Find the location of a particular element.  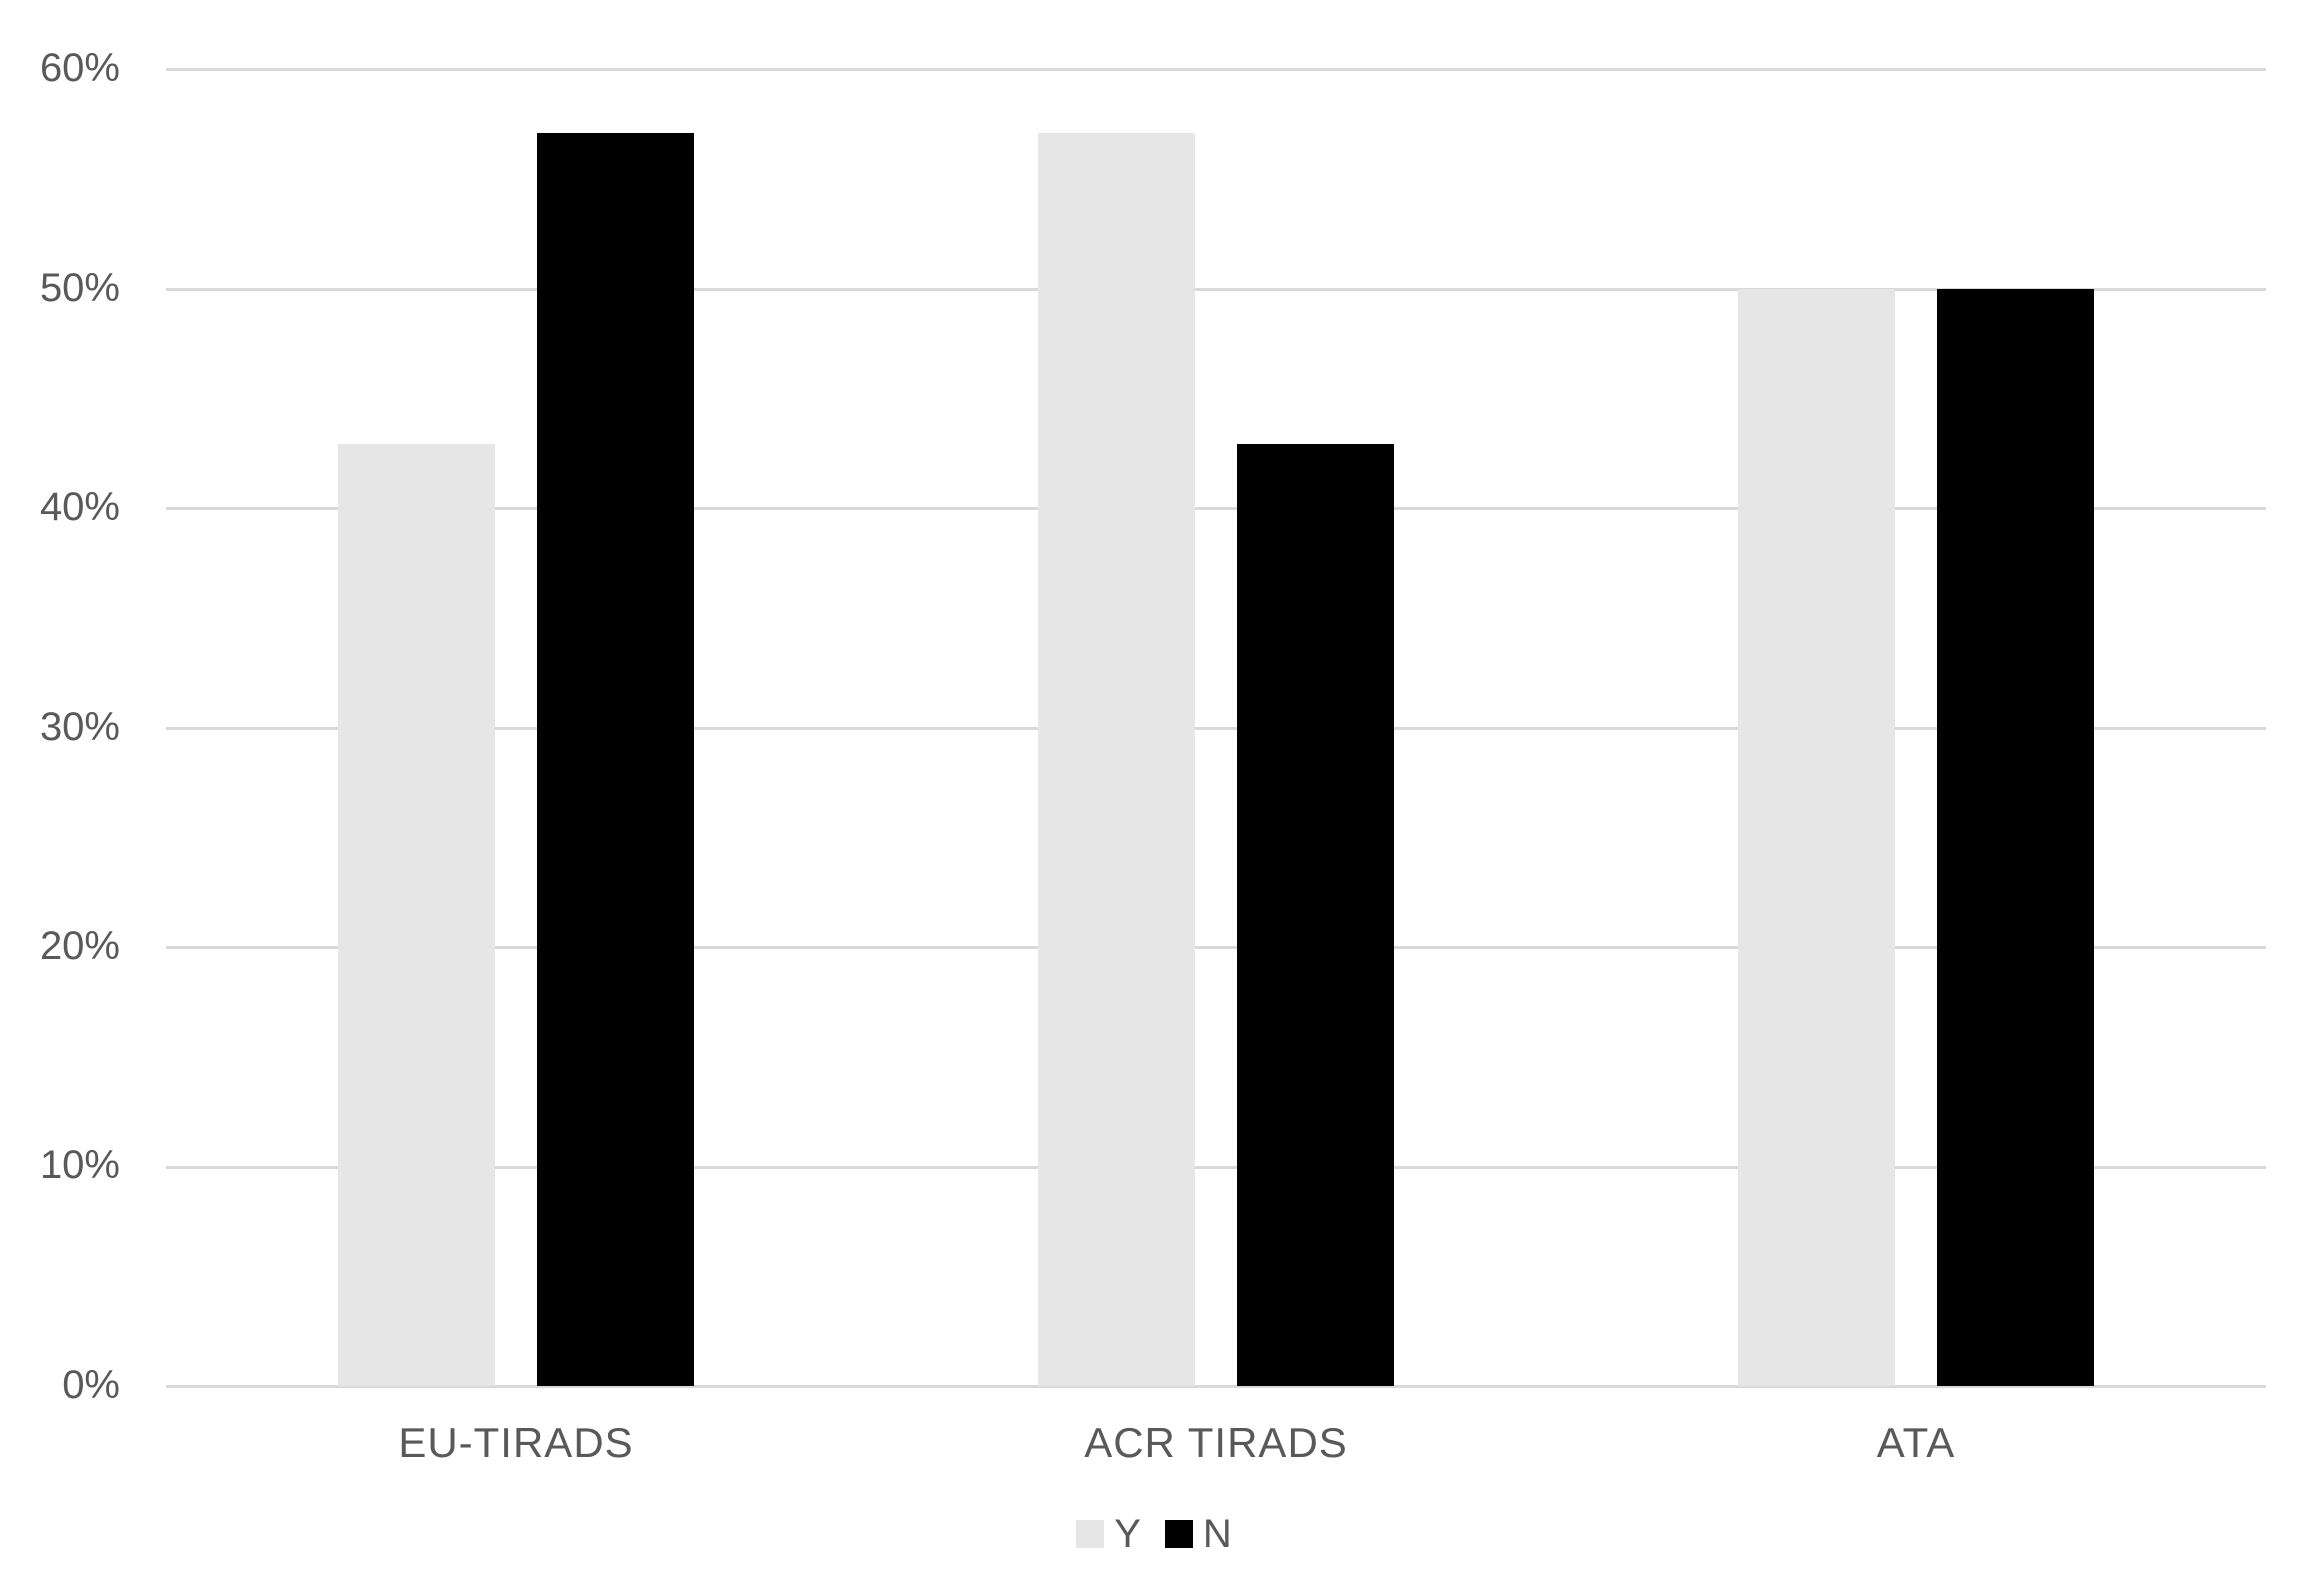

y-tick-label: 20% is located at coordinates (79, 946).